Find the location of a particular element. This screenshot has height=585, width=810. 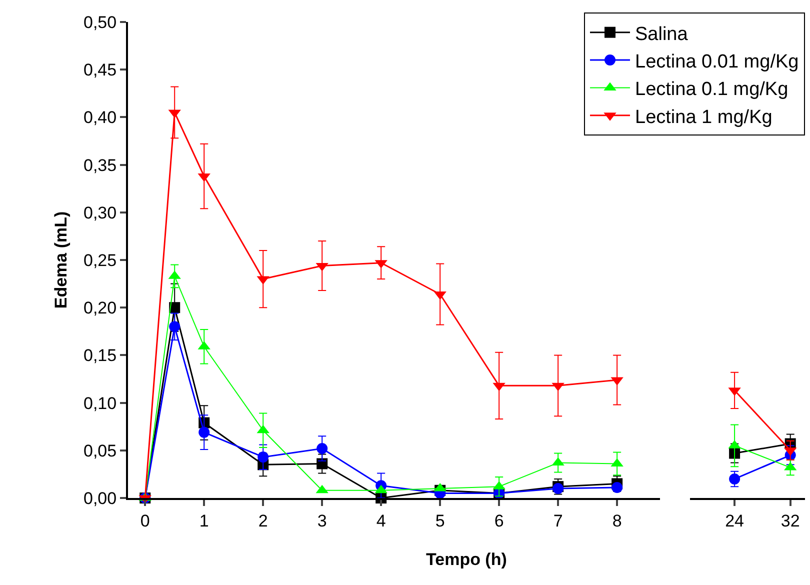

x-tick-label: 2 is located at coordinates (263, 520).